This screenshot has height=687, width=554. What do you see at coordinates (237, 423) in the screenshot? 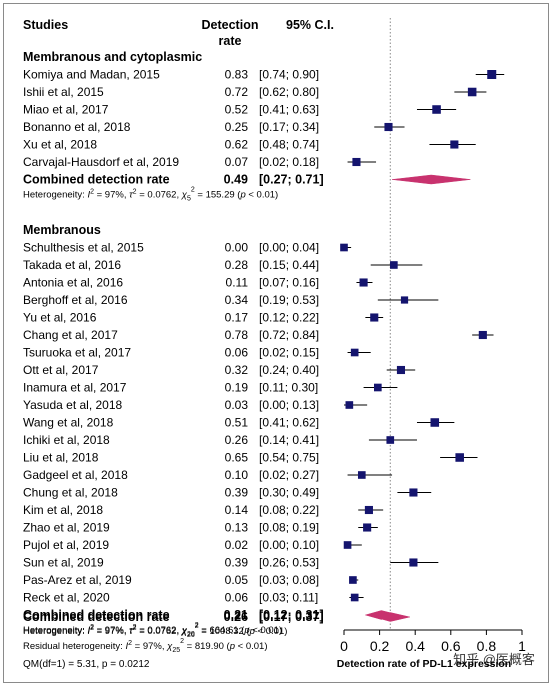
I see `study-rate: 0.51` at bounding box center [237, 423].